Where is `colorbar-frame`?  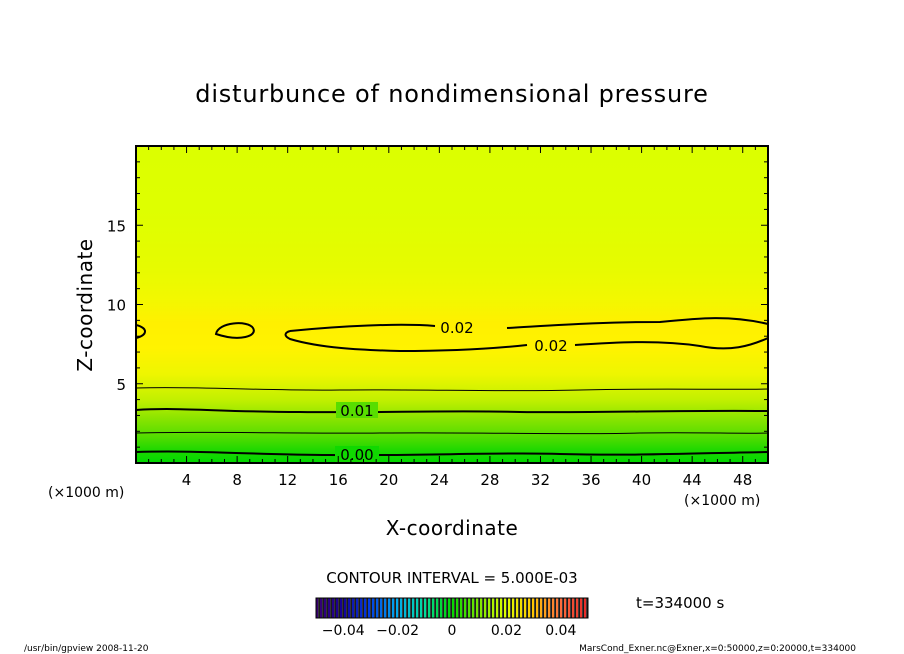 colorbar-frame is located at coordinates (452, 608).